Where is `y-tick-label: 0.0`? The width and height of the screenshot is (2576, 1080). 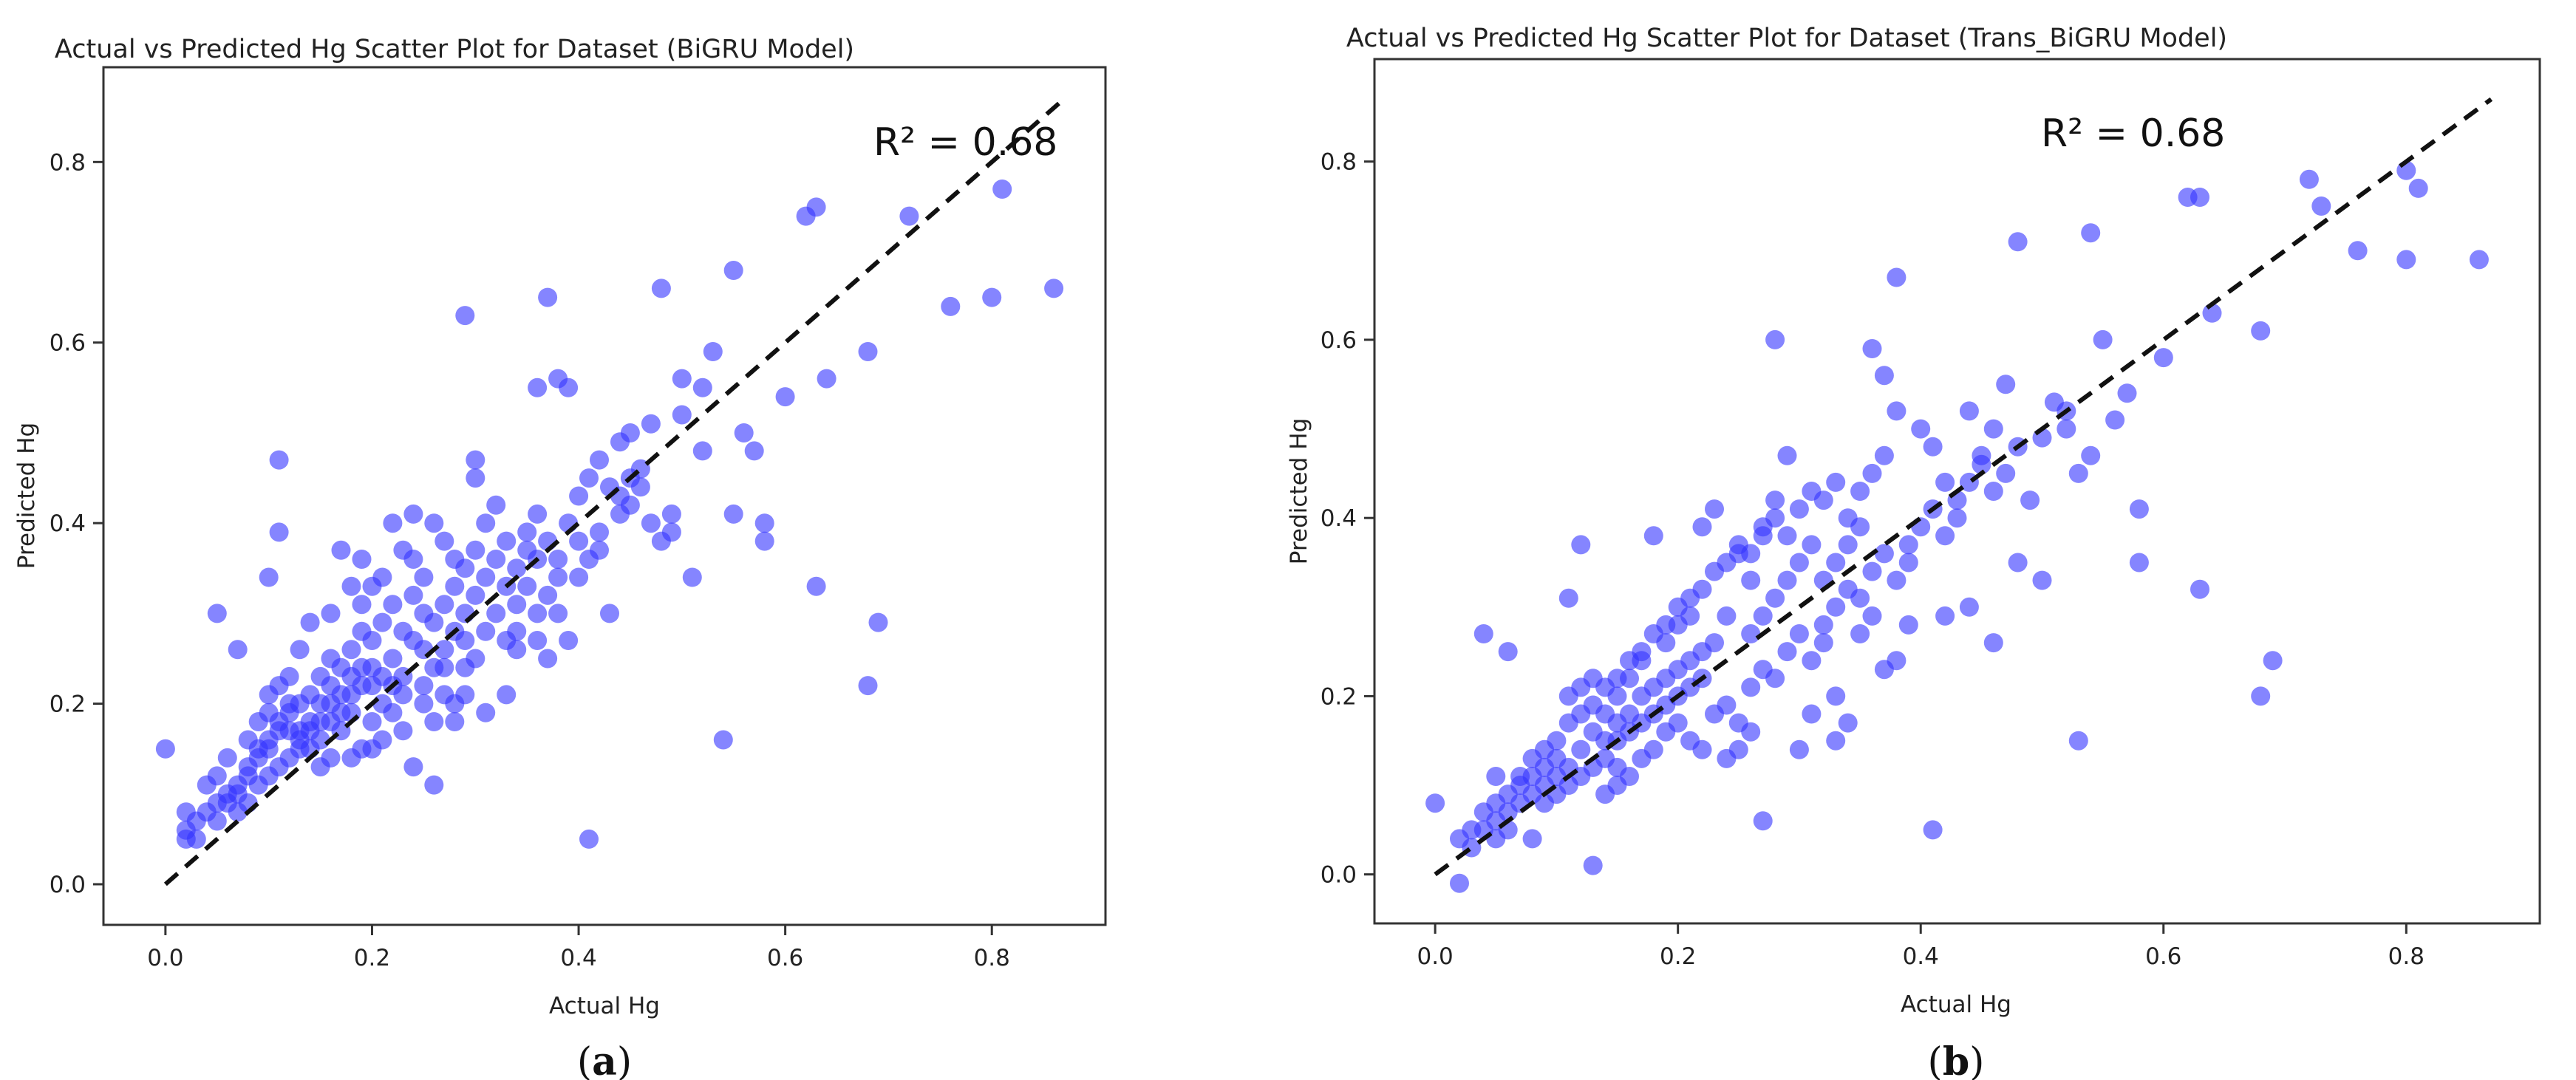
y-tick-label: 0.0 is located at coordinates (68, 885).